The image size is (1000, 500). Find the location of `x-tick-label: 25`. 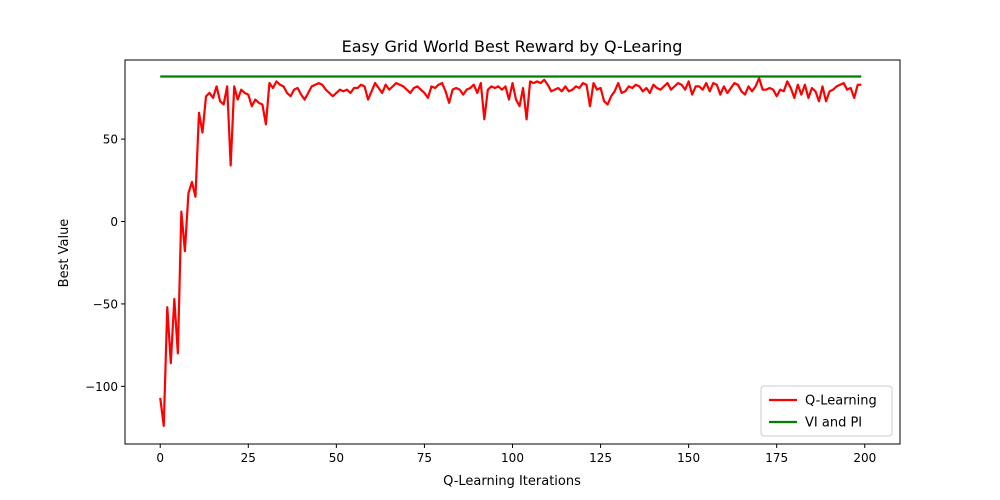

x-tick-label: 25 is located at coordinates (248, 458).